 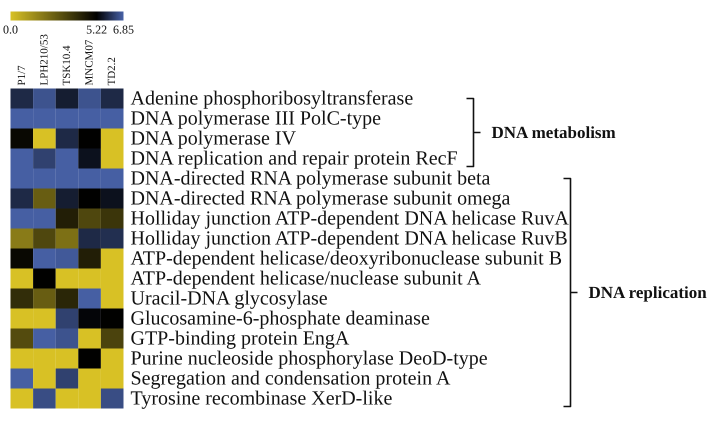 What do you see at coordinates (112, 71) in the screenshot?
I see `x-tick-label: TD2.2` at bounding box center [112, 71].